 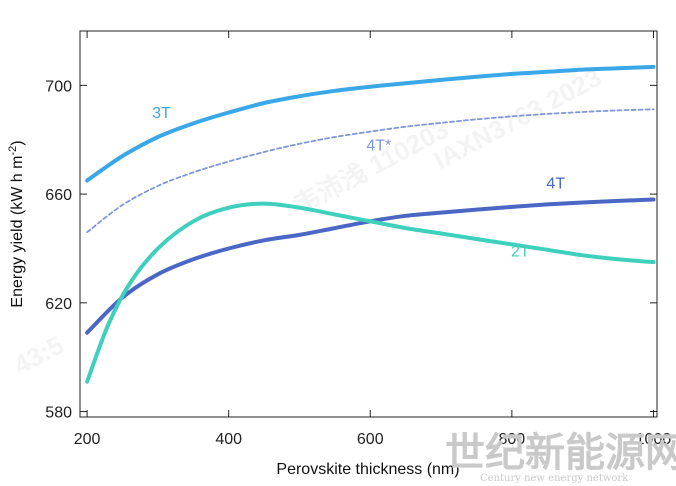 What do you see at coordinates (87, 439) in the screenshot?
I see `x-tick-label: 200` at bounding box center [87, 439].